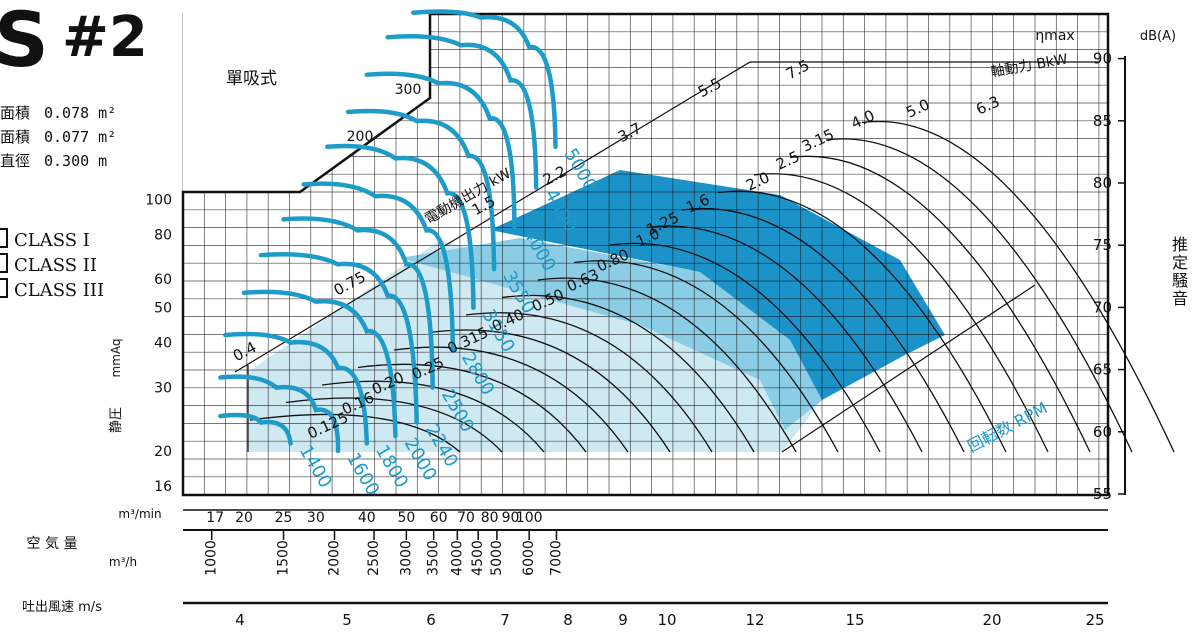  Describe the element at coordinates (497, 558) in the screenshot. I see `m3h-tick-label: 5000` at that location.